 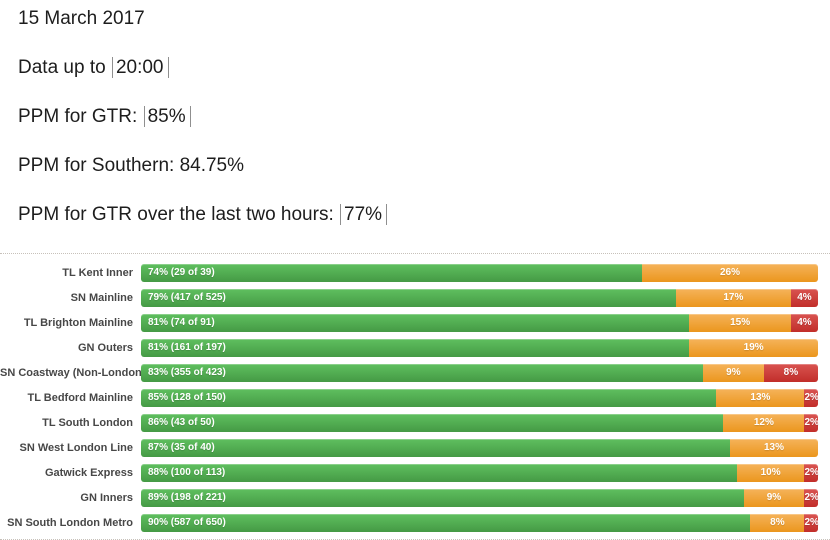 I want to click on bar-segment-orange: 10%, so click(x=770, y=473).